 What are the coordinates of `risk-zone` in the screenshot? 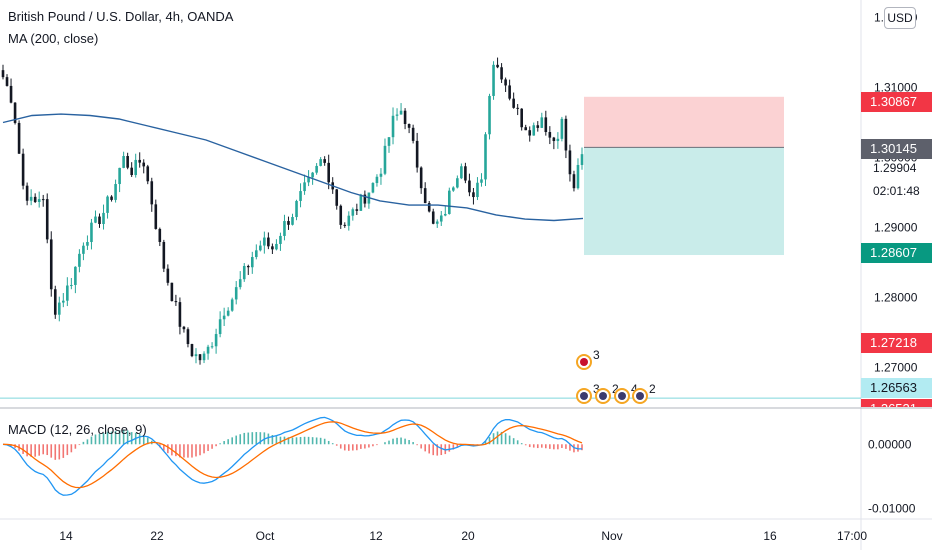 It's located at (684, 122).